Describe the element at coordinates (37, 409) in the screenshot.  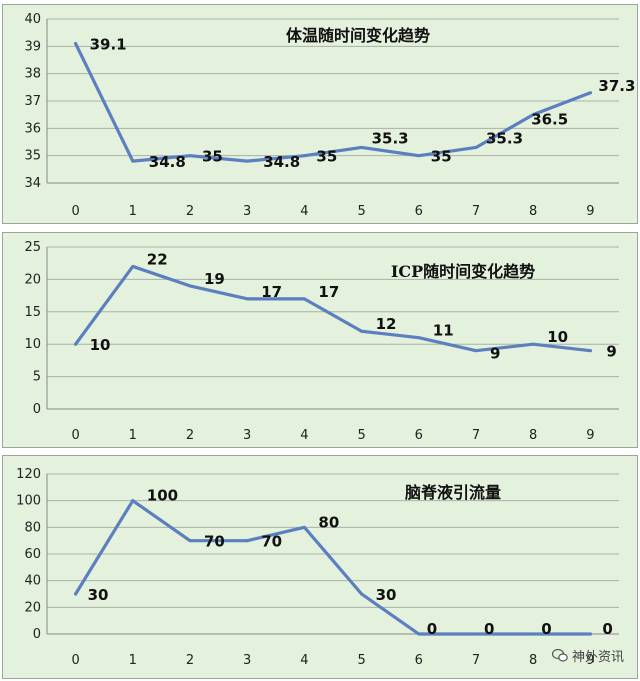
I see `y-tick-label: 0` at that location.